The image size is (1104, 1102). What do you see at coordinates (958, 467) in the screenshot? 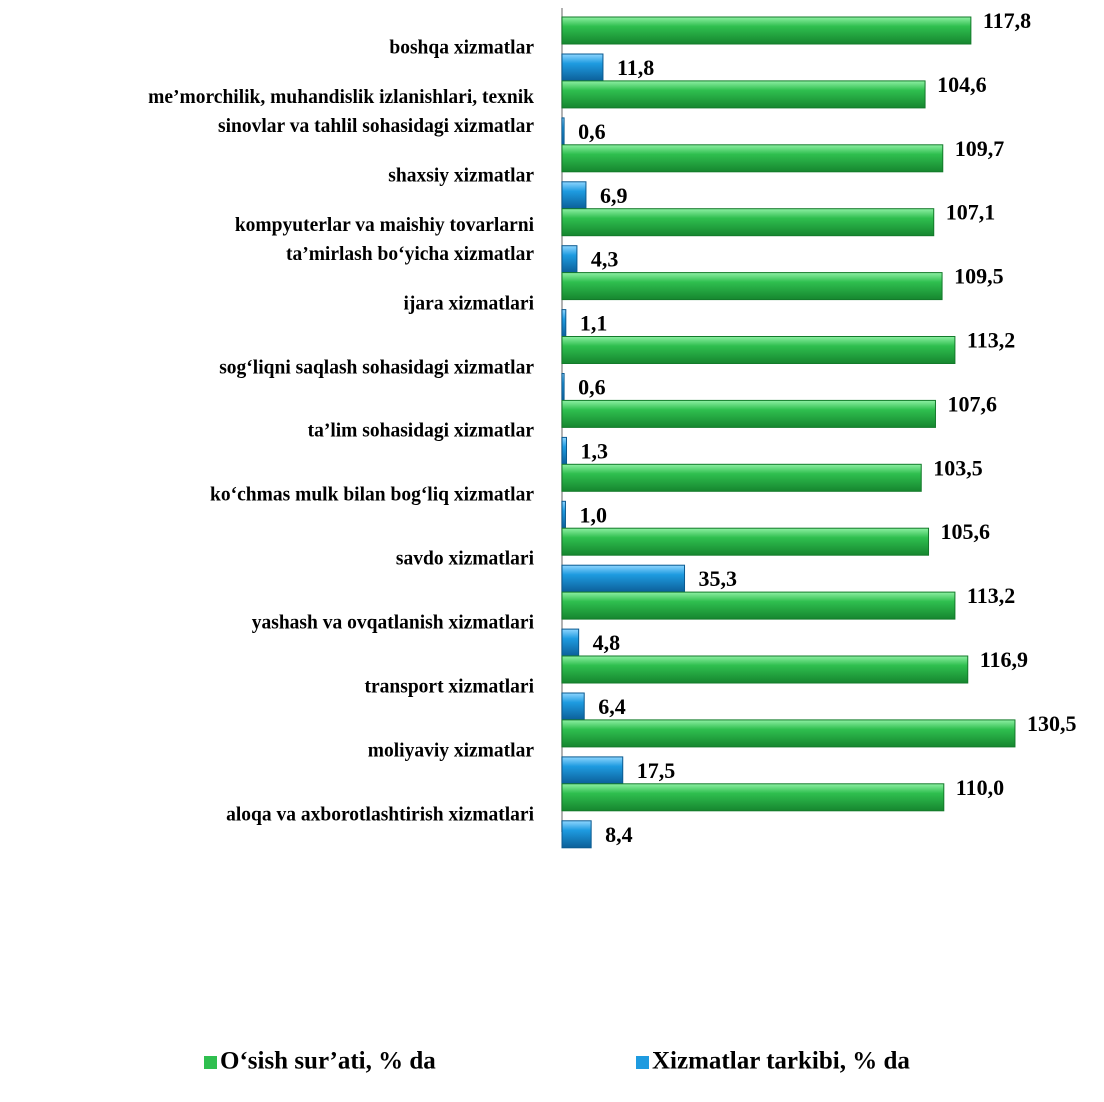
I see `value-label: 103,5` at bounding box center [958, 467].